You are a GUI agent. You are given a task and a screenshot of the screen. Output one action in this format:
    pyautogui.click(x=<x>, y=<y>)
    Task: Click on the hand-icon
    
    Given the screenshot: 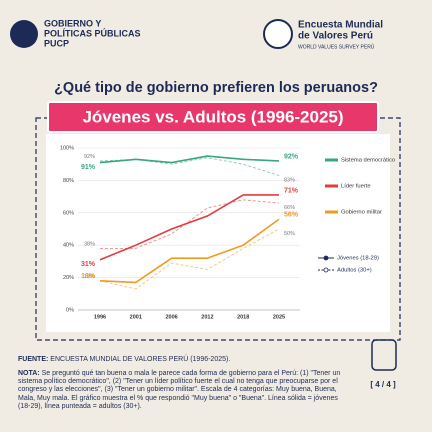 What is the action you would take?
    pyautogui.click(x=384, y=355)
    